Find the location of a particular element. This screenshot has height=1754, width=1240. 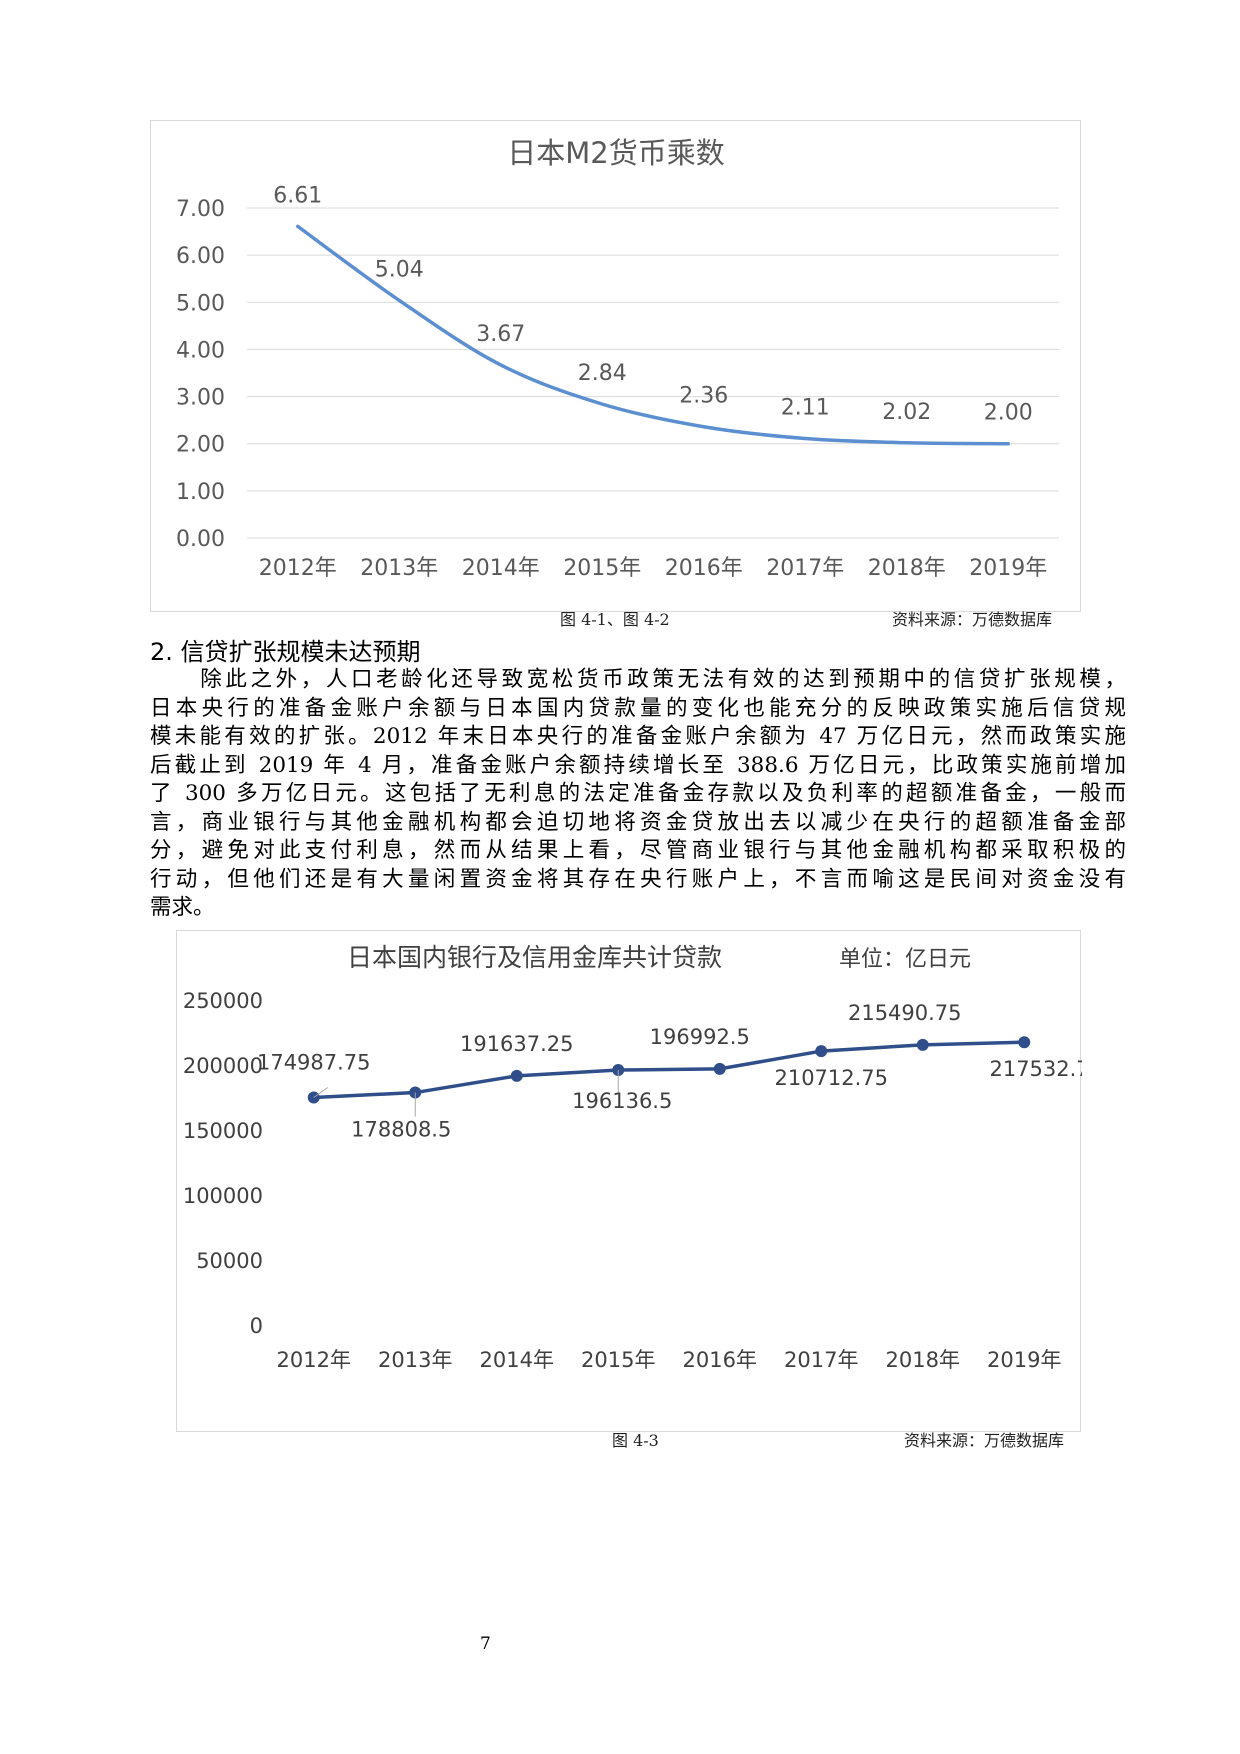

chart1-series-line is located at coordinates (653, 335).